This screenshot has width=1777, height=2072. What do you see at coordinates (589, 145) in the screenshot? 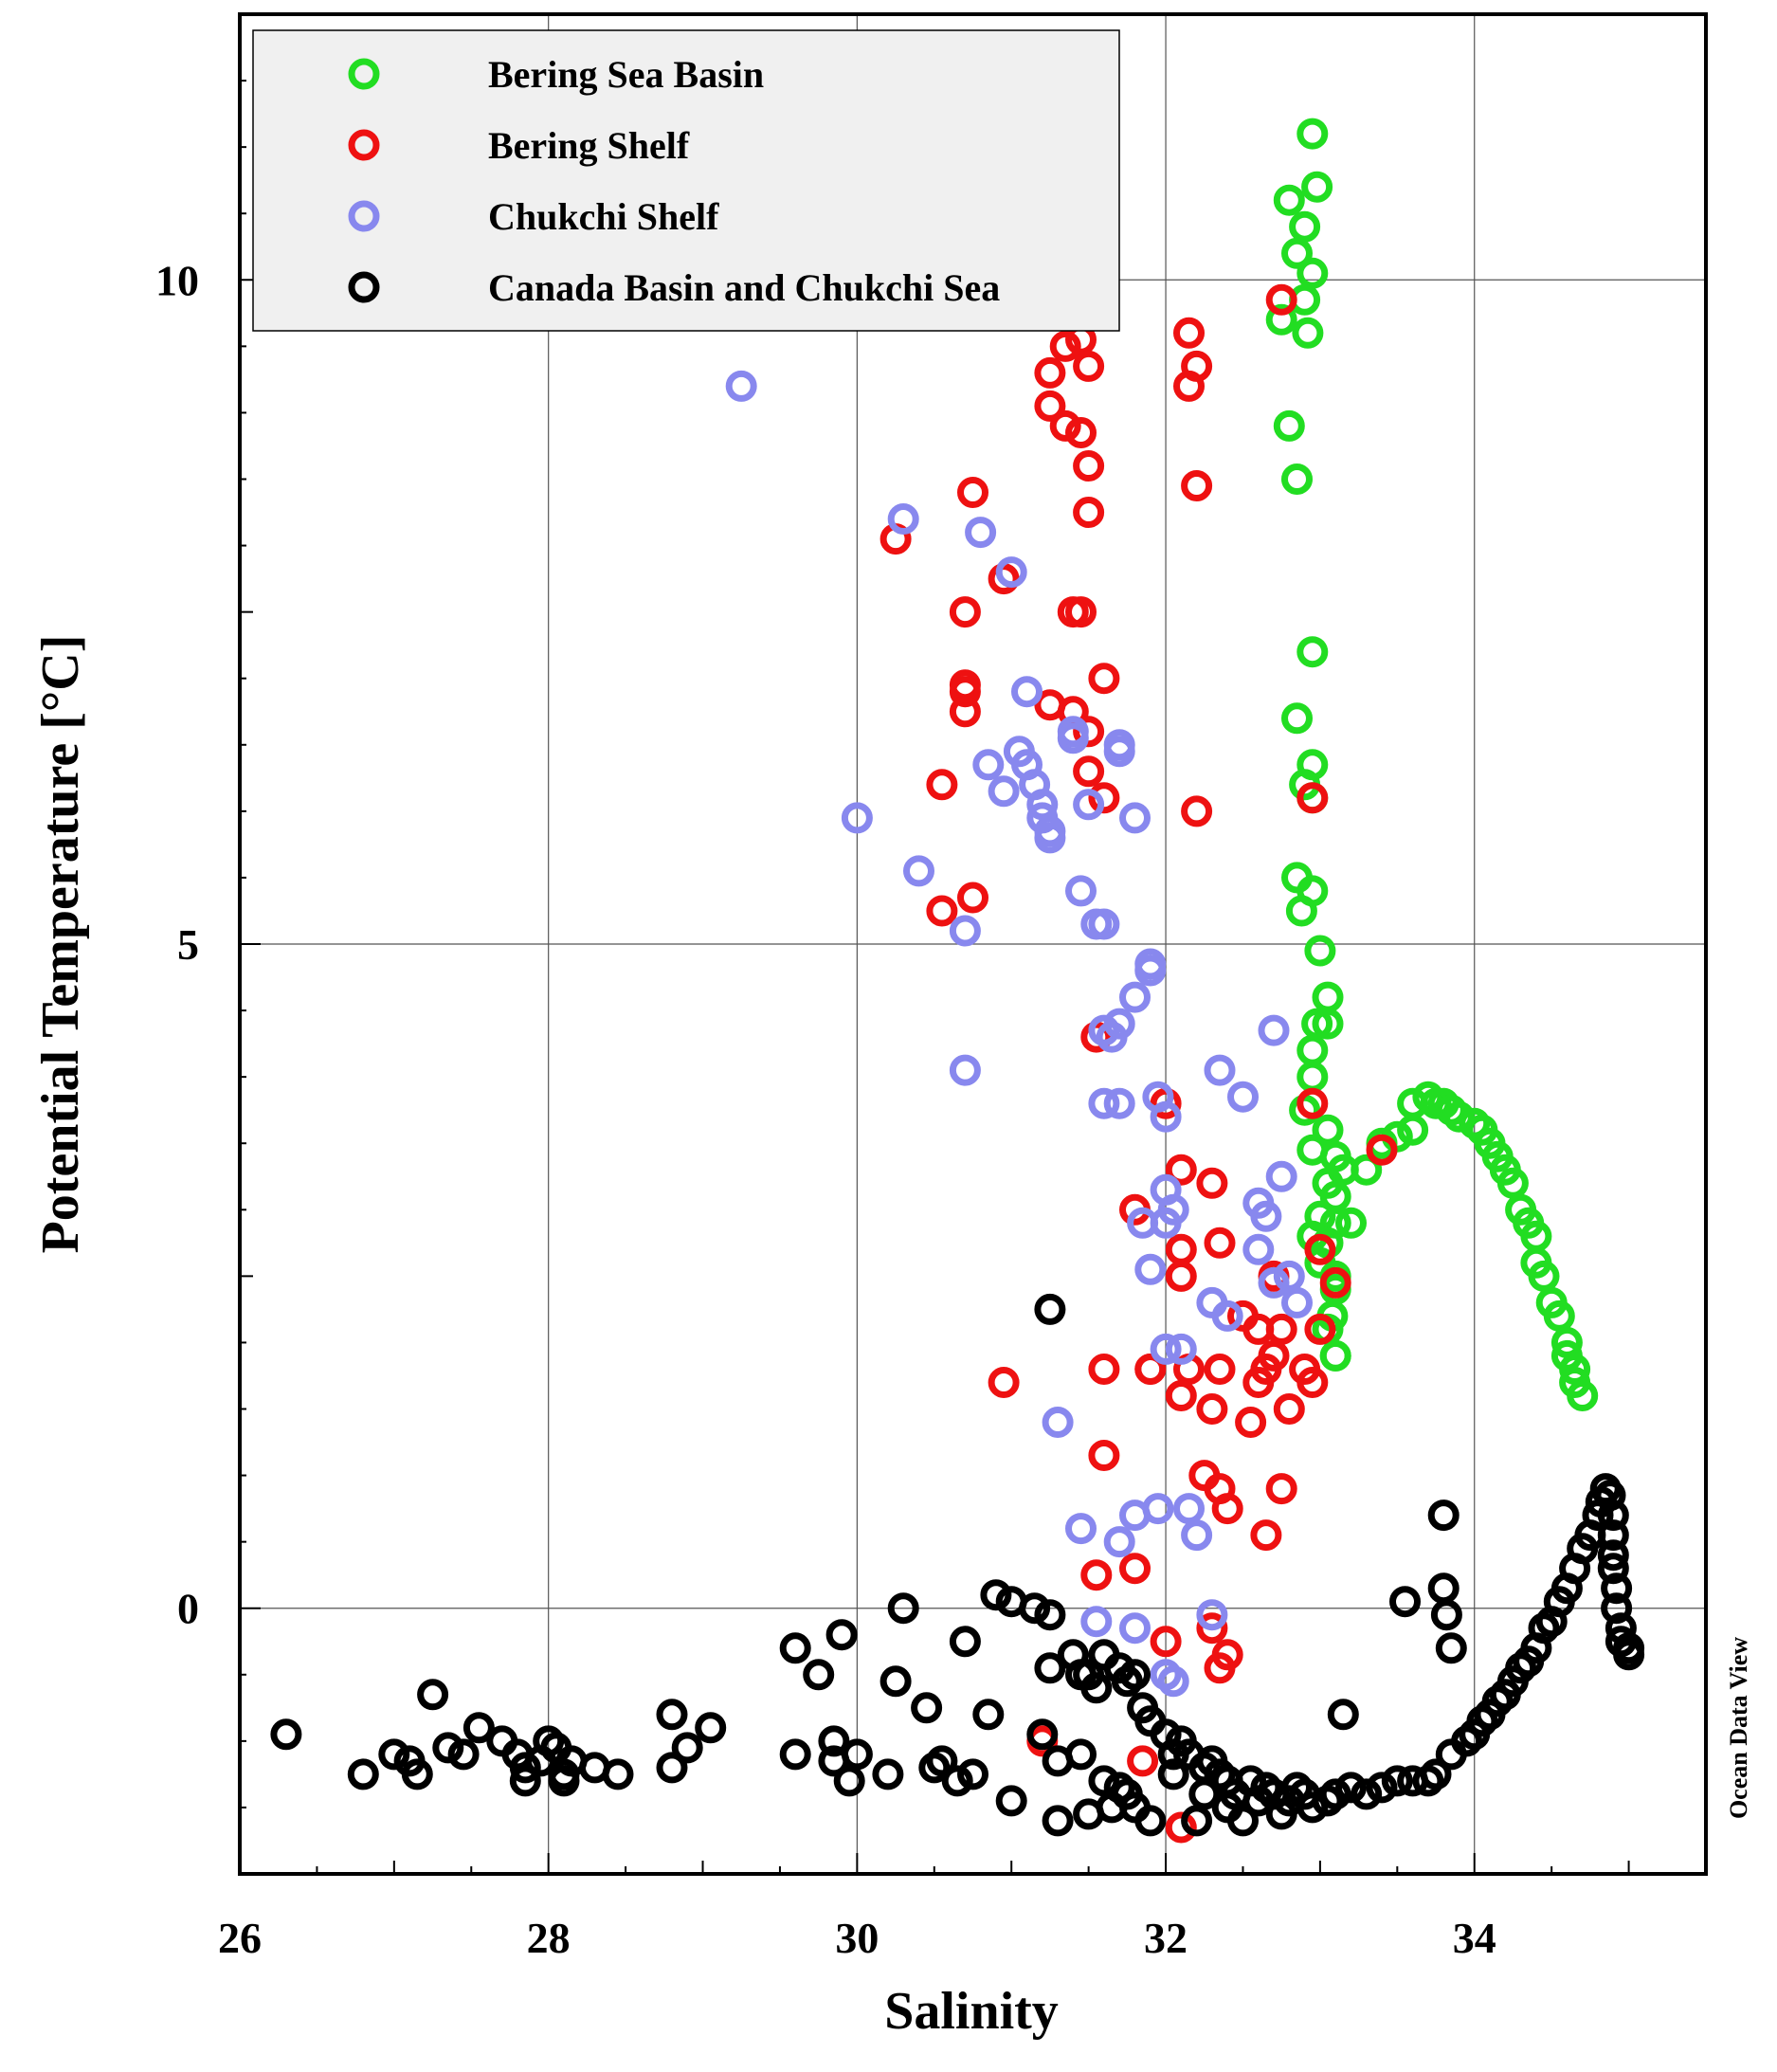
I see `legend-label-bering-shelf: Bering Shelf` at bounding box center [589, 145].